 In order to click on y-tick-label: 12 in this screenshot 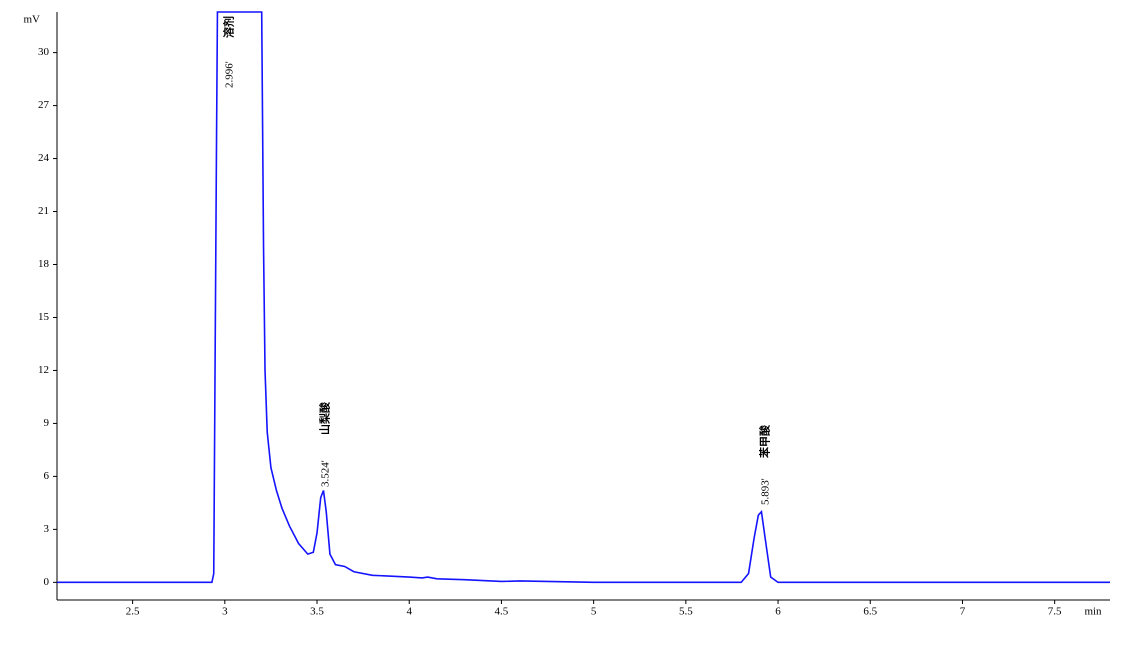, I will do `click(43, 370)`.